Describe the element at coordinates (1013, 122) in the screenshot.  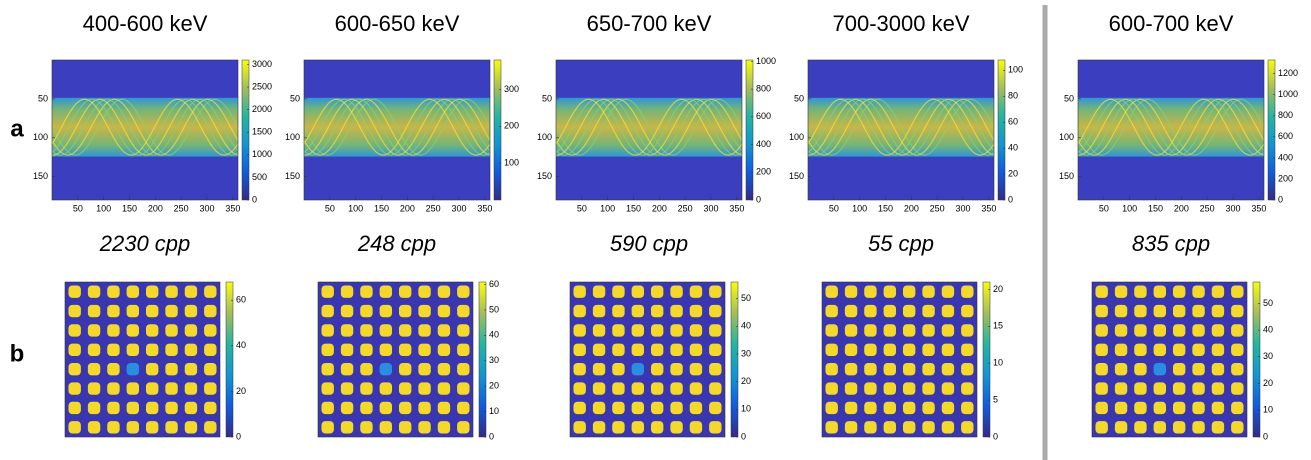
I see `colorbar-tick-label: 60` at that location.